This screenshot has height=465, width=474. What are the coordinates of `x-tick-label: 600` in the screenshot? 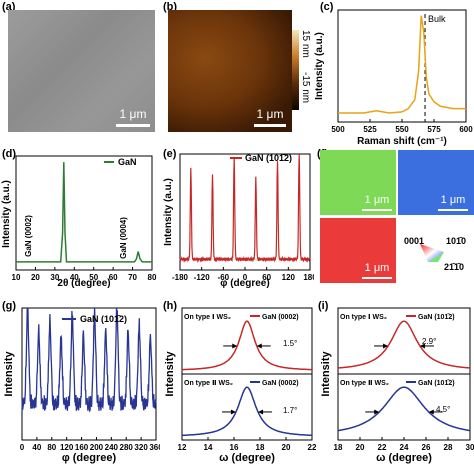 It's located at (466, 129).